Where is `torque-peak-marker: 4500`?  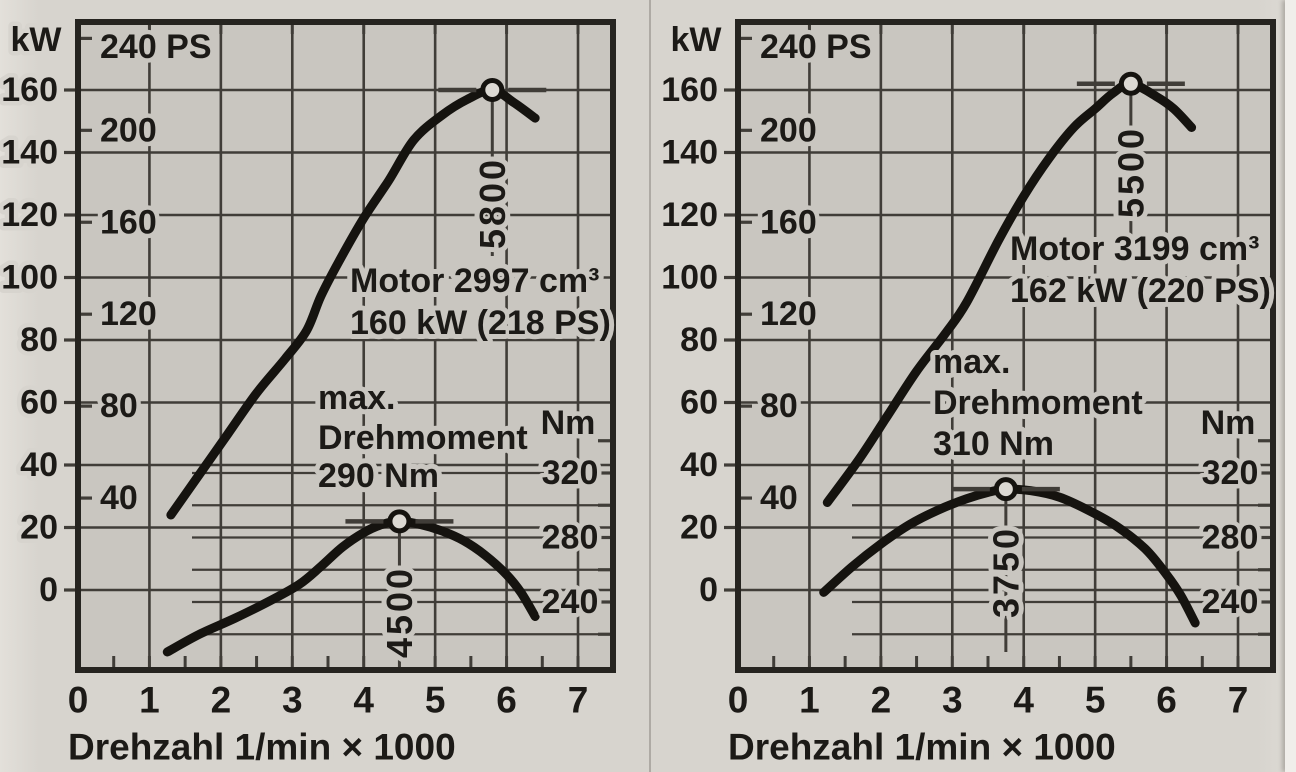
torque-peak-marker: 4500 is located at coordinates (399, 586).